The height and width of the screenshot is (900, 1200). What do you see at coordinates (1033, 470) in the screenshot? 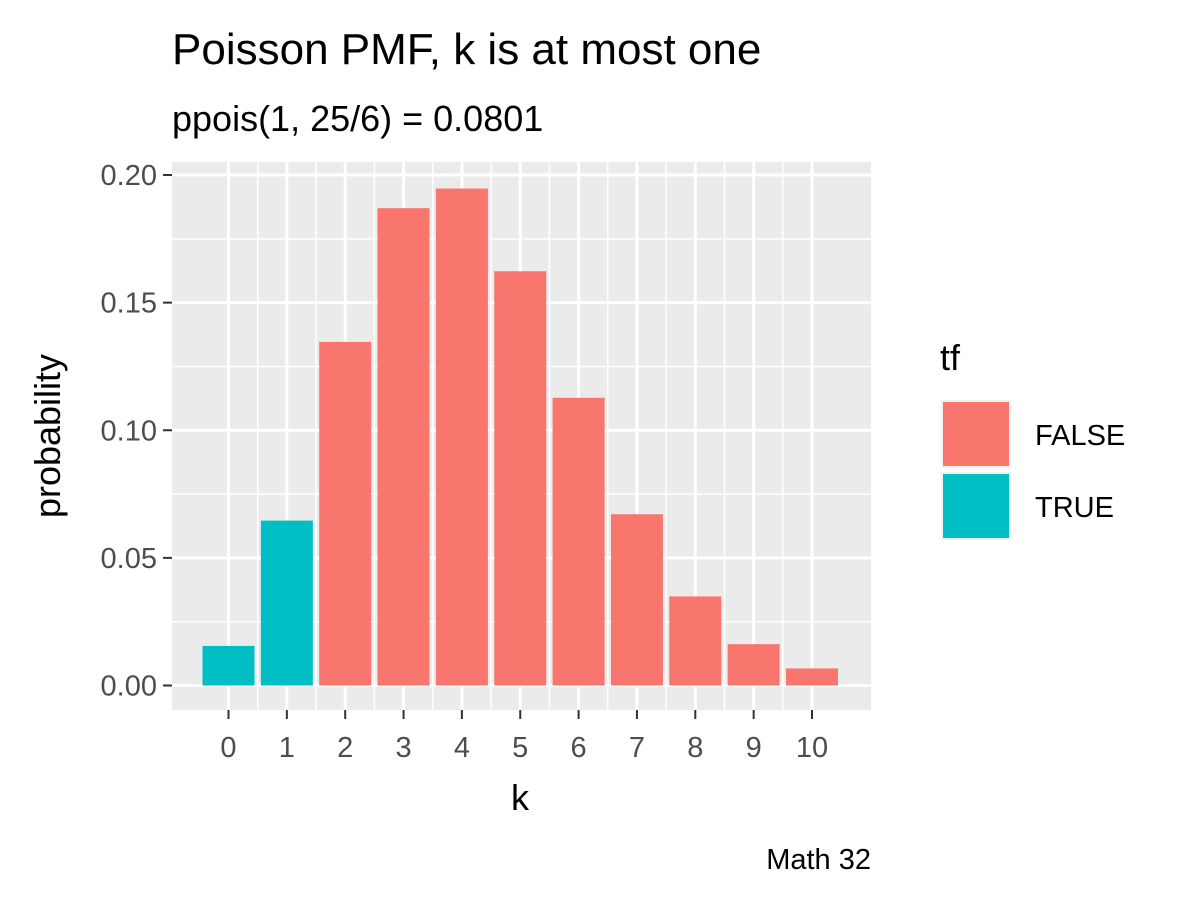
I see `legend-items: FALSE TRUE` at bounding box center [1033, 470].